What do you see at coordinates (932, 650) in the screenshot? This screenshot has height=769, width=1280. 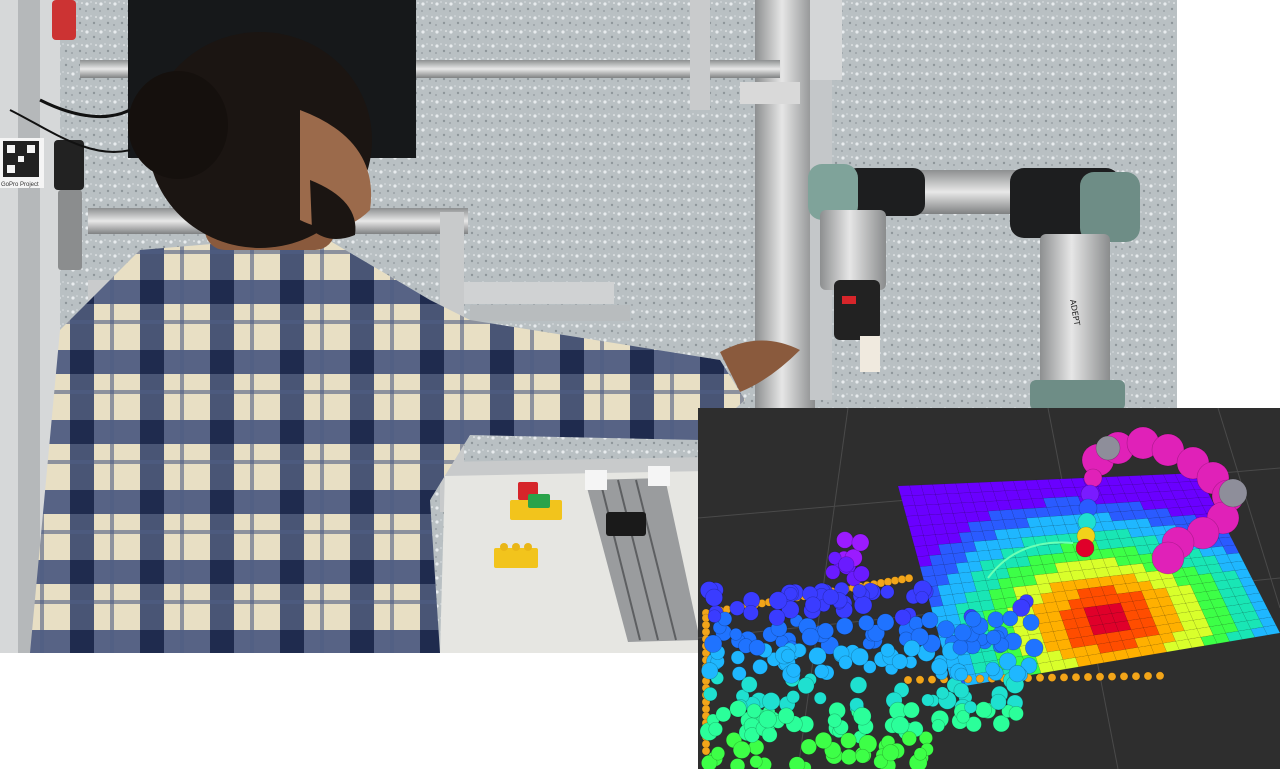 I see `point-cloud-spheres` at bounding box center [932, 650].